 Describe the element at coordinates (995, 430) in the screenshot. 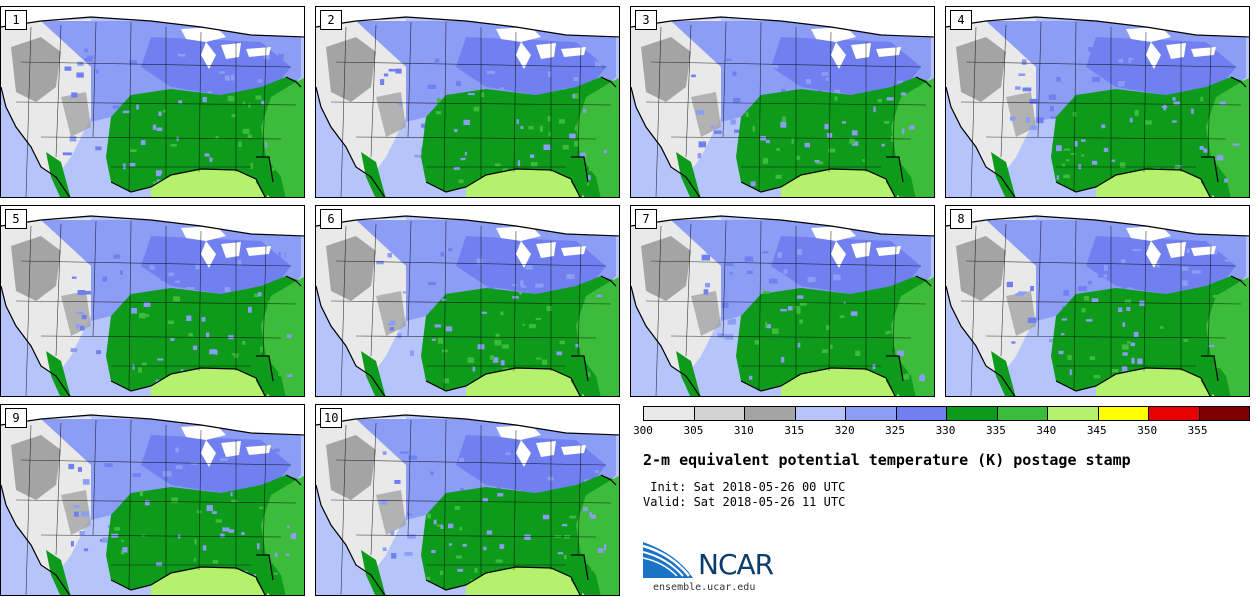

I see `colorbar-tick-label: 335` at that location.